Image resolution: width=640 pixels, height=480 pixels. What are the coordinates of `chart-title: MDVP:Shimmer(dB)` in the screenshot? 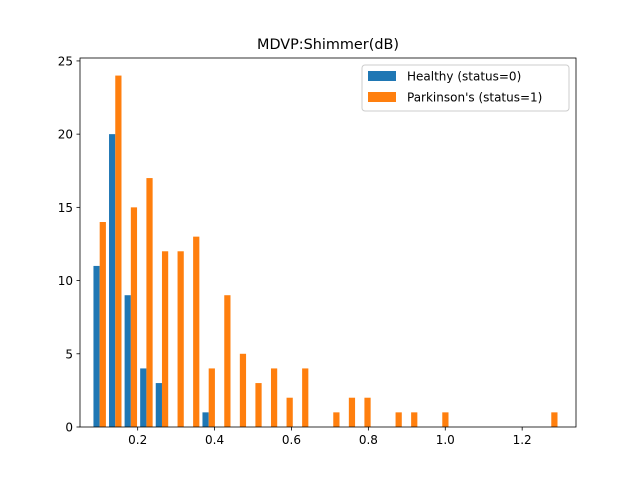 It's located at (328, 45).